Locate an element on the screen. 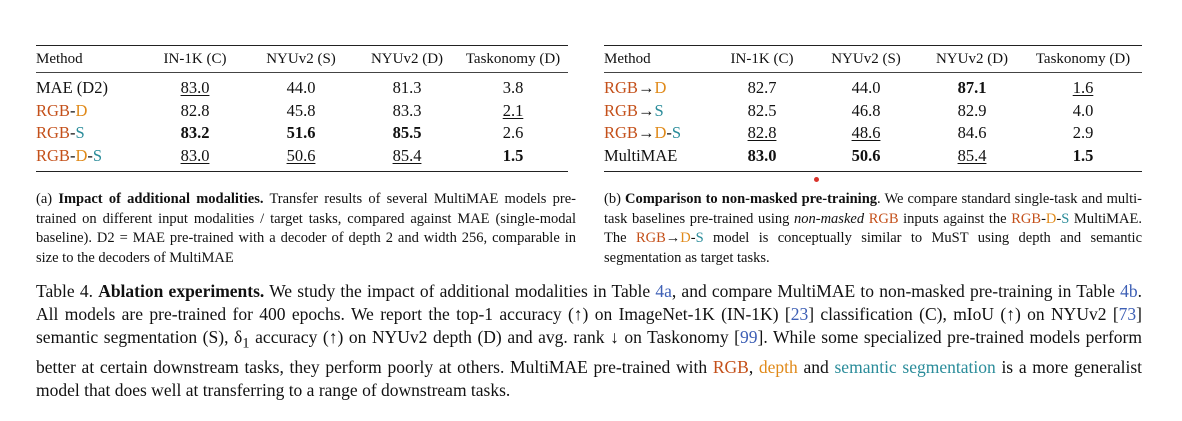 Image resolution: width=1182 pixels, height=421 pixels. table-row: RGB-S 83.2 51.6 85.5 2.6 is located at coordinates (302, 133).